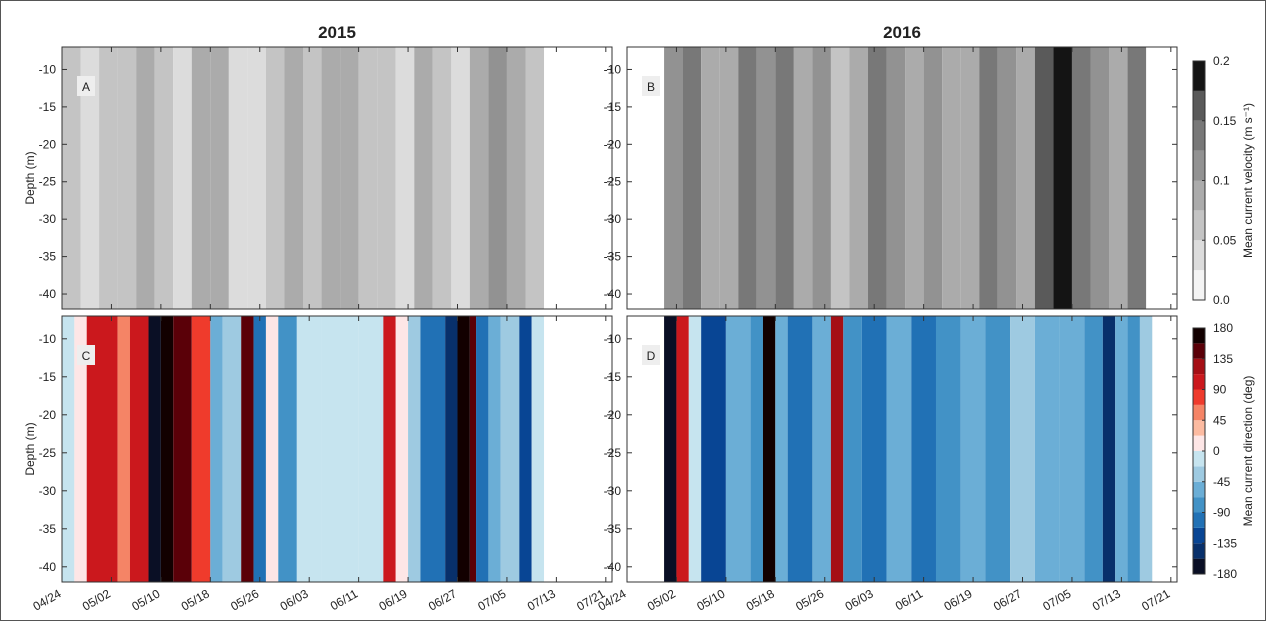 Image resolution: width=1266 pixels, height=626 pixels. I want to click on panel-title: 2016, so click(902, 32).